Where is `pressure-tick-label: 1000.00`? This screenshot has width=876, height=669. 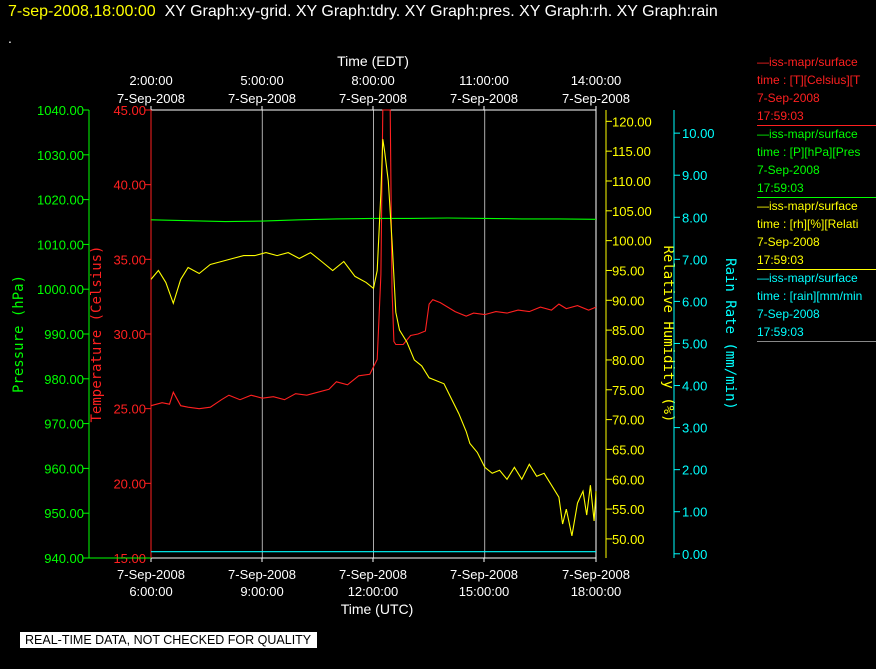 pressure-tick-label: 1000.00 is located at coordinates (60, 289).